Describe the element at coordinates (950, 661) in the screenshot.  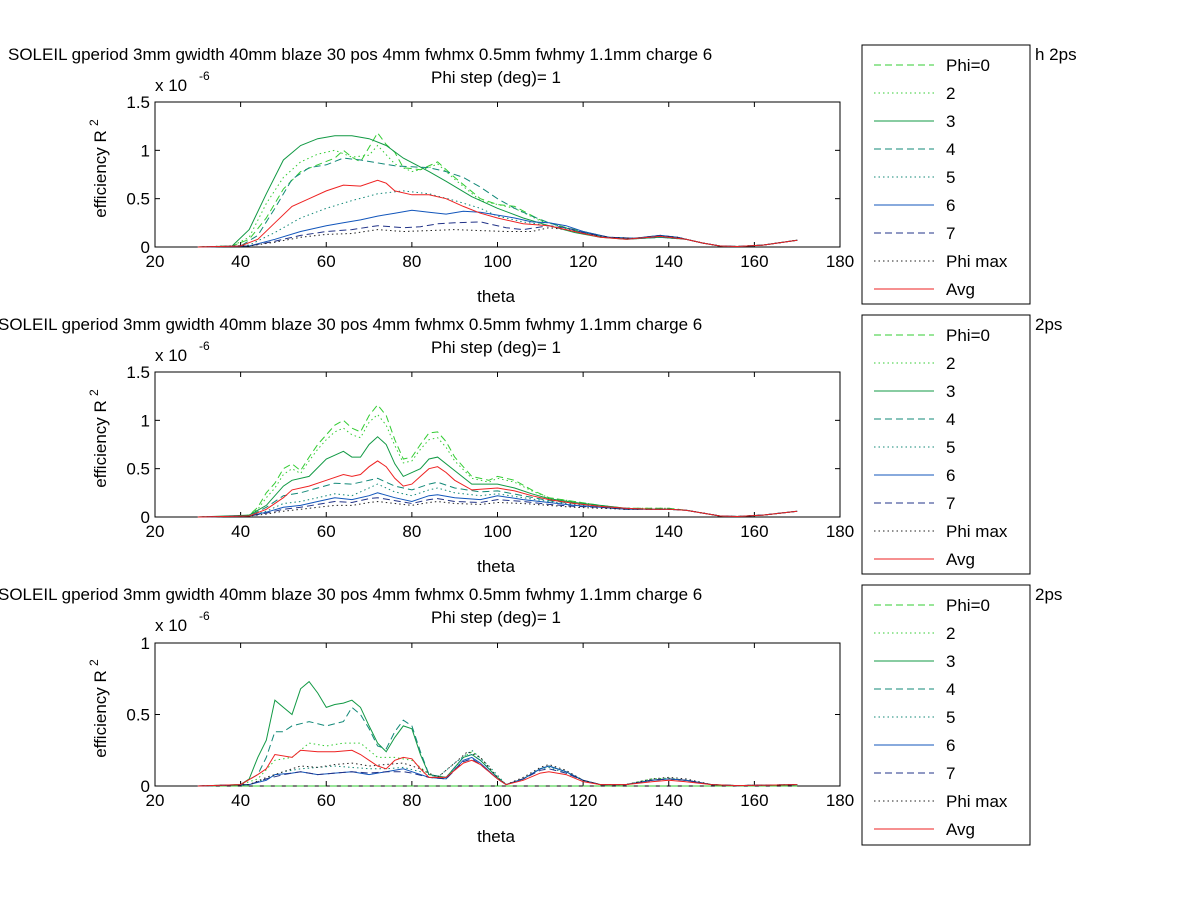
I see `legend-label: 3` at that location.